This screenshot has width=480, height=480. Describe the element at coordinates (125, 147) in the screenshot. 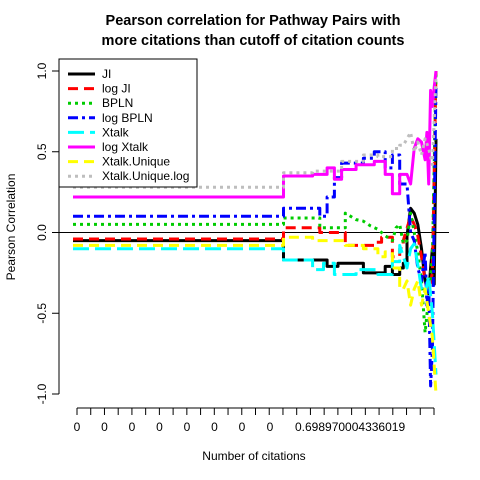

I see `legend-label: log Xtalk` at that location.